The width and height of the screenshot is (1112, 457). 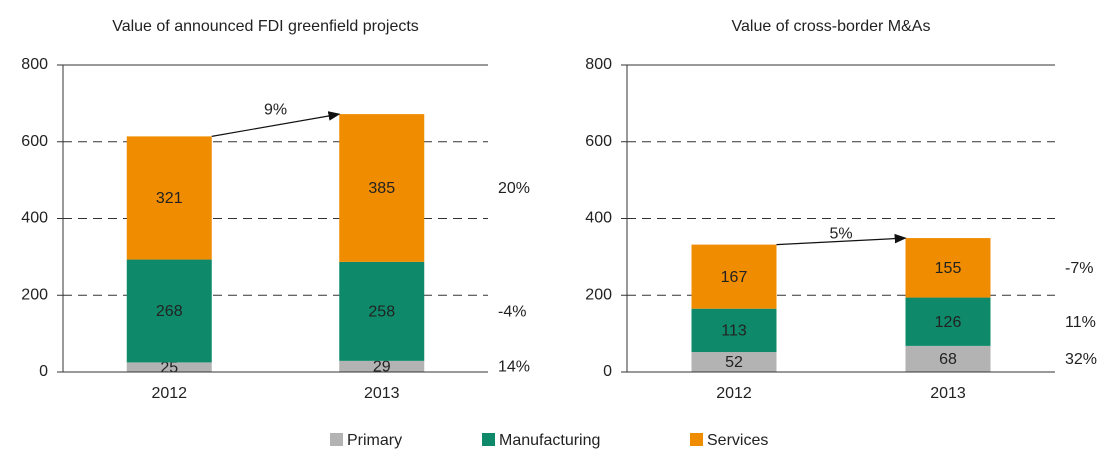 I want to click on data-label: 258, so click(x=381, y=312).